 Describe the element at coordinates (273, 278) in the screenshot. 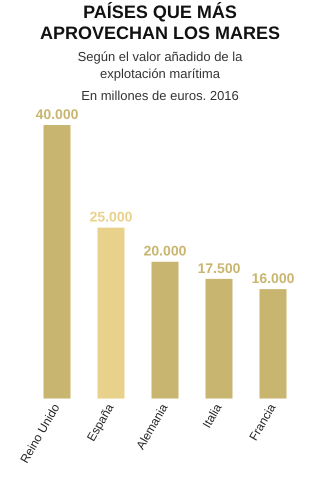

I see `data-label: 16.000` at that location.